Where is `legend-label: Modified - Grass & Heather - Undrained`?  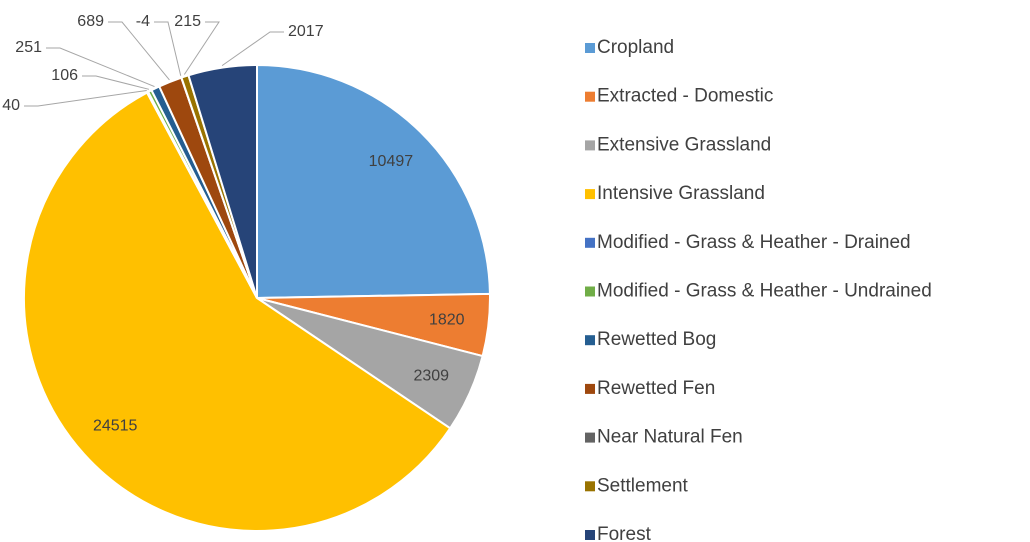 legend-label: Modified - Grass & Heather - Undrained is located at coordinates (764, 291).